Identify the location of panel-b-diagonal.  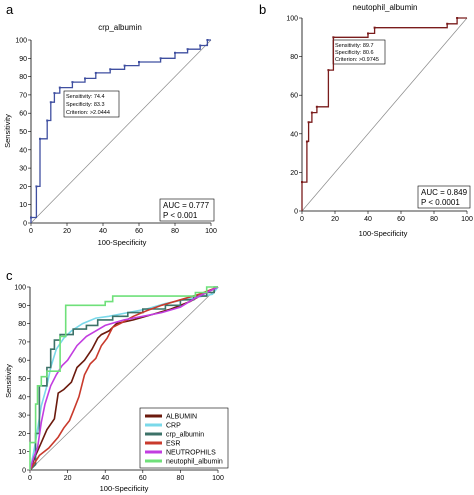
(384, 114).